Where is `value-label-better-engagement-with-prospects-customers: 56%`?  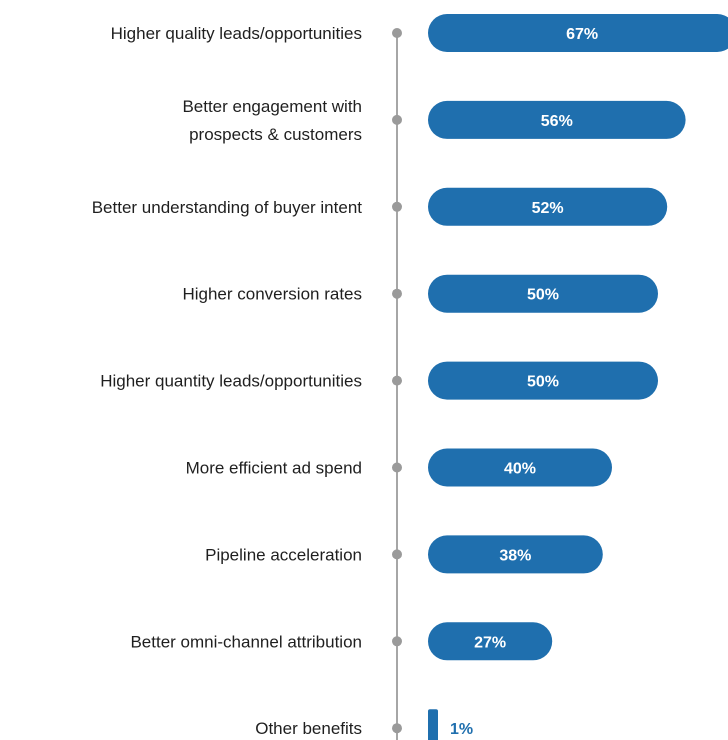
value-label-better-engagement-with-prospects-customers: 56% is located at coordinates (557, 121).